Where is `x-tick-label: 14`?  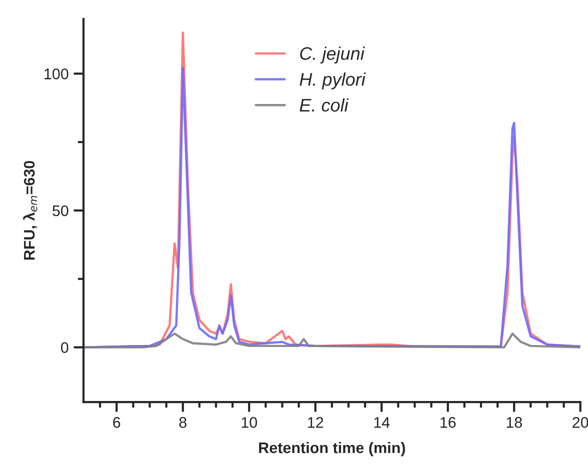 x-tick-label: 14 is located at coordinates (382, 422).